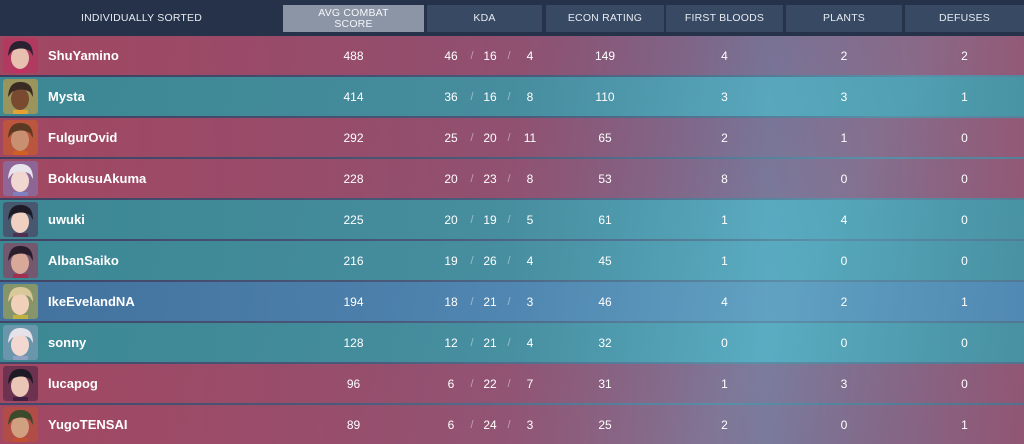 The width and height of the screenshot is (1024, 444). Describe the element at coordinates (353, 55) in the screenshot. I see `avg-combat-score-value: 488` at that location.